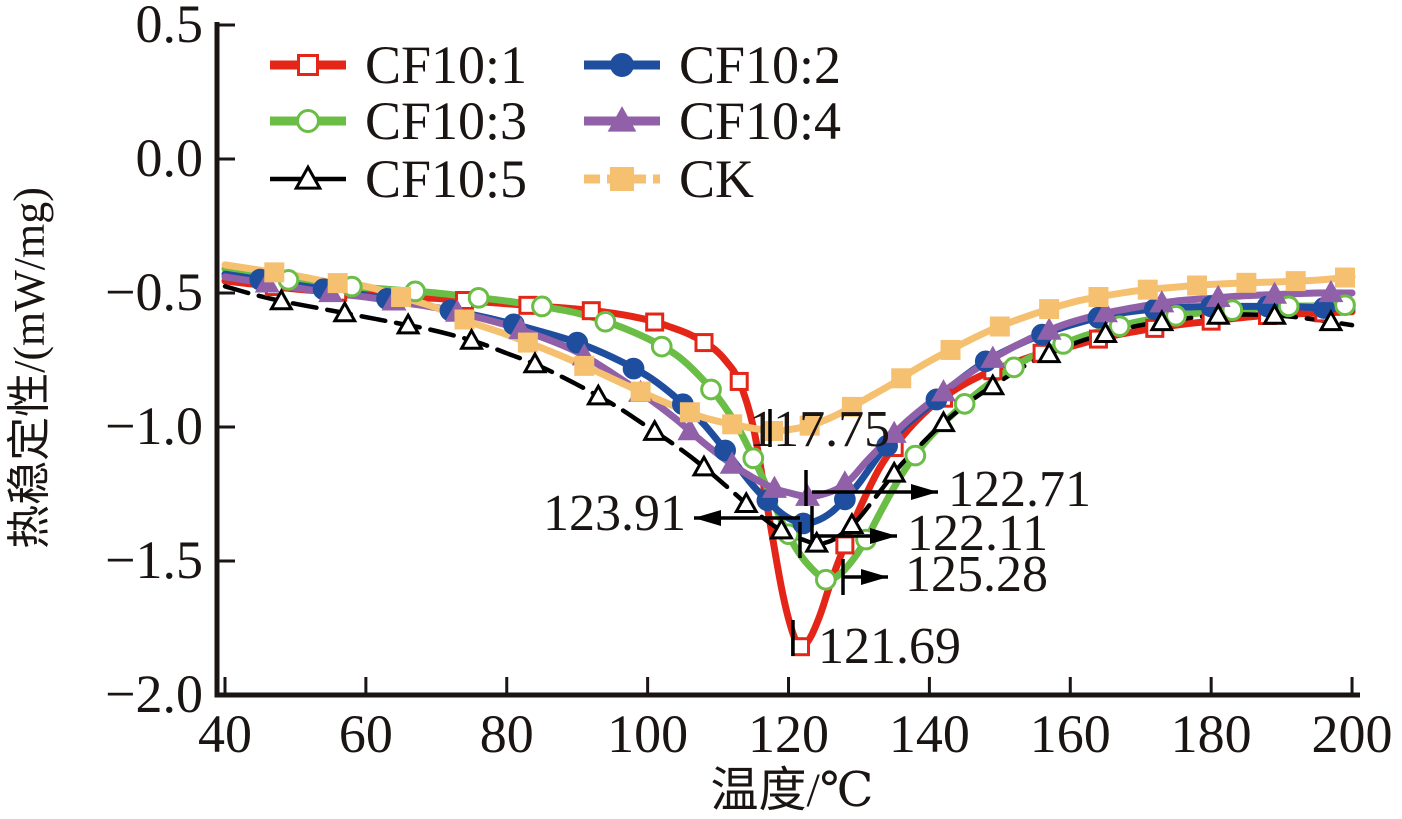 The image size is (1402, 819). I want to click on peak-temperature-label: 122.11, so click(977, 533).